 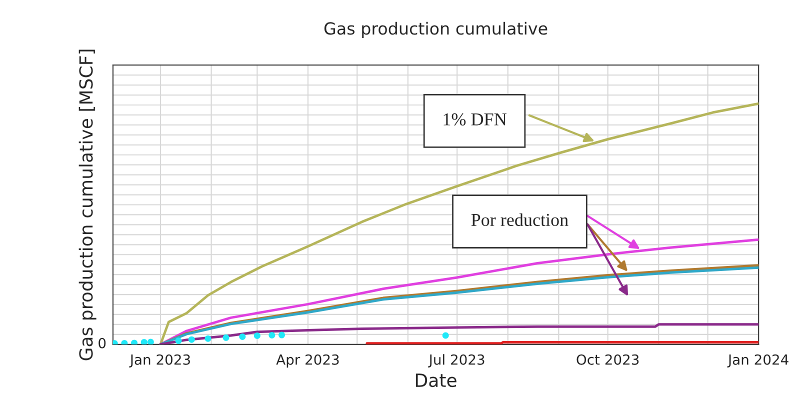 What do you see at coordinates (436, 30) in the screenshot?
I see `chart-title: Gas production cumulative` at bounding box center [436, 30].